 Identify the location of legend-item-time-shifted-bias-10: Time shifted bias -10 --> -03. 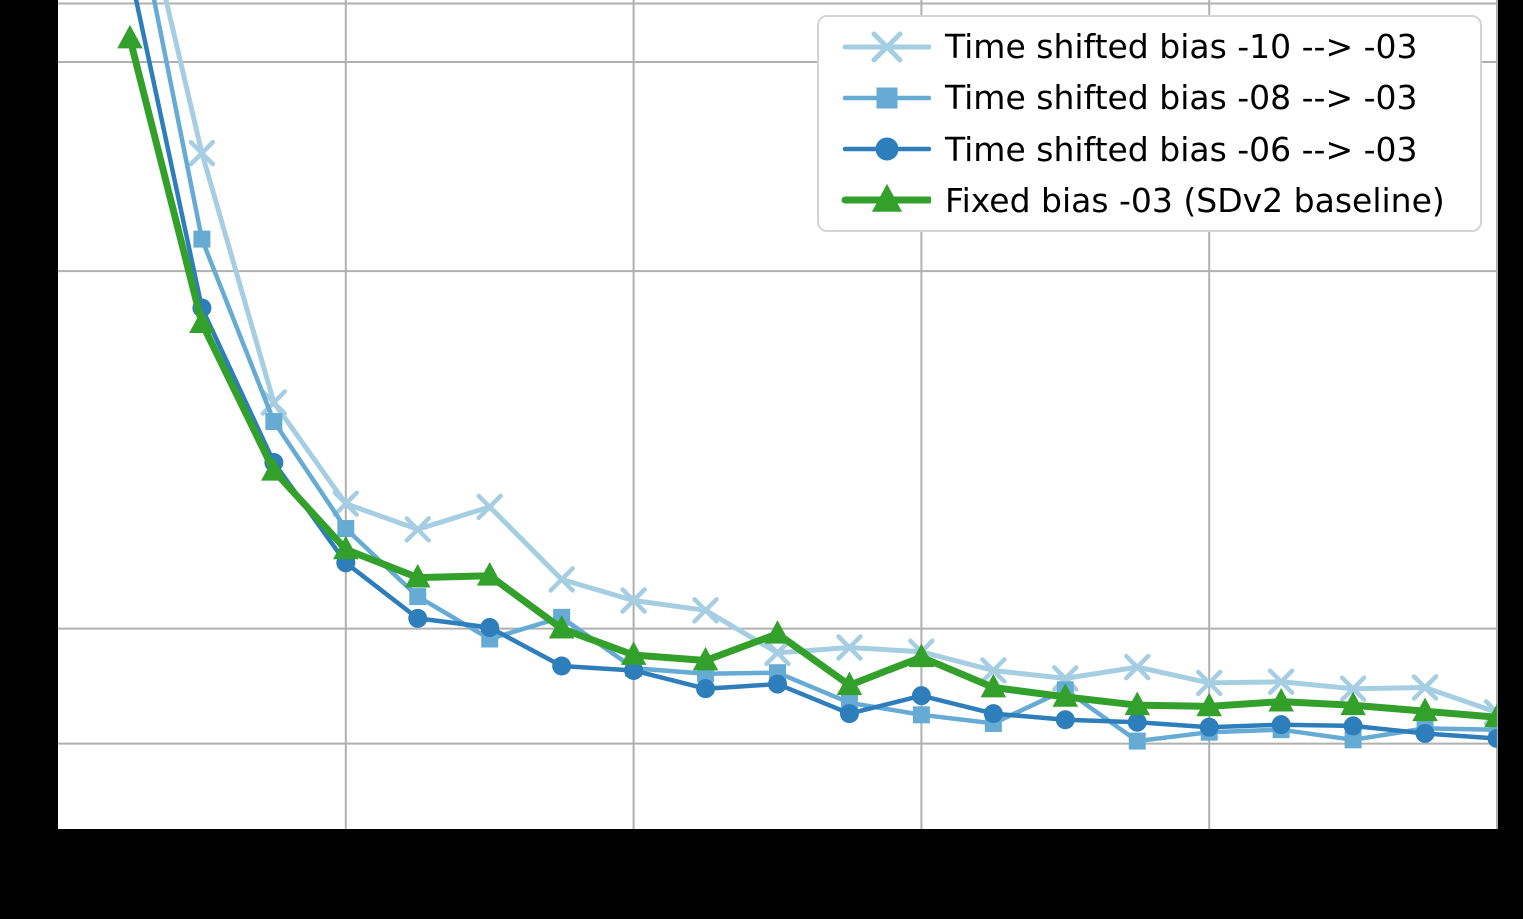
(1149, 46).